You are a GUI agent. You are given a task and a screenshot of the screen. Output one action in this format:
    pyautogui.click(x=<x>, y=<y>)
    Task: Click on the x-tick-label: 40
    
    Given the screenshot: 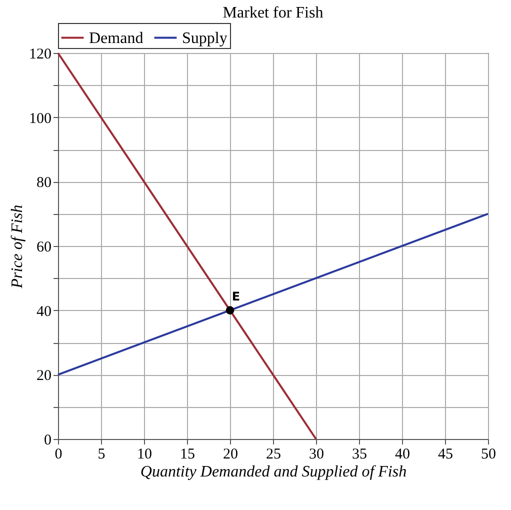 What is the action you would take?
    pyautogui.click(x=402, y=454)
    